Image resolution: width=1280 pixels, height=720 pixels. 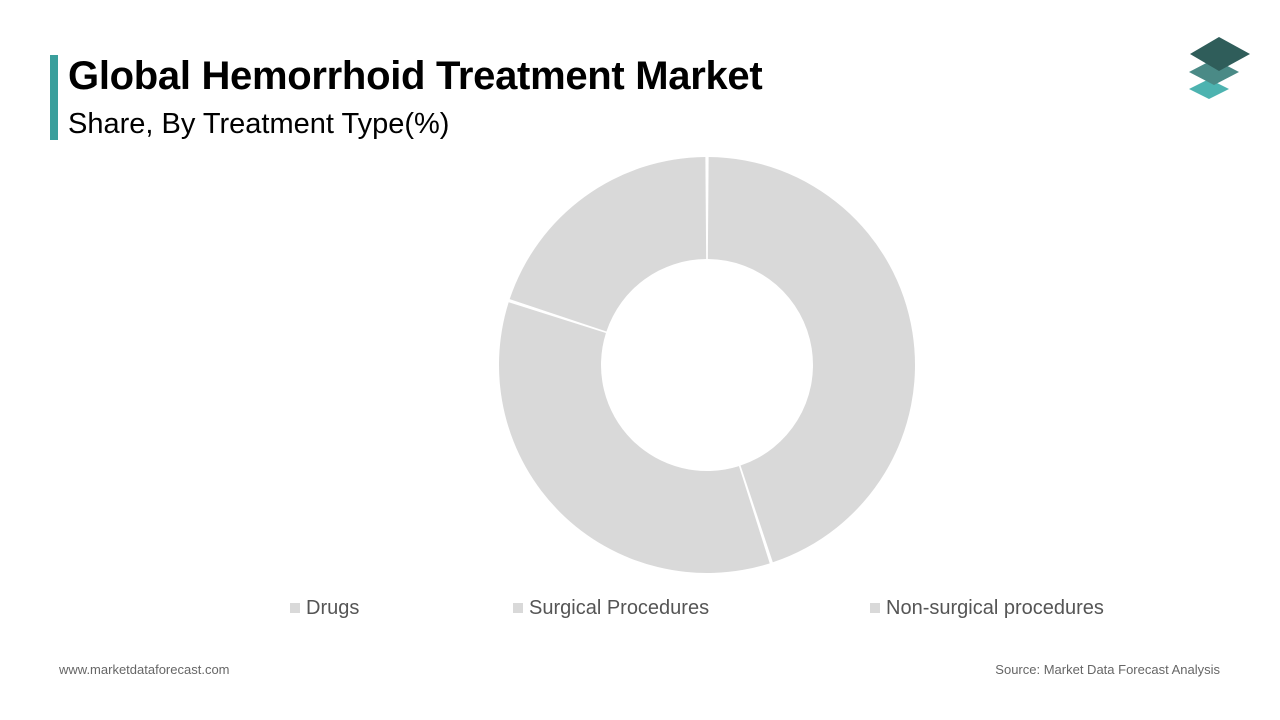 I want to click on donut-slice-non-surgical-procedures, so click(x=608, y=244).